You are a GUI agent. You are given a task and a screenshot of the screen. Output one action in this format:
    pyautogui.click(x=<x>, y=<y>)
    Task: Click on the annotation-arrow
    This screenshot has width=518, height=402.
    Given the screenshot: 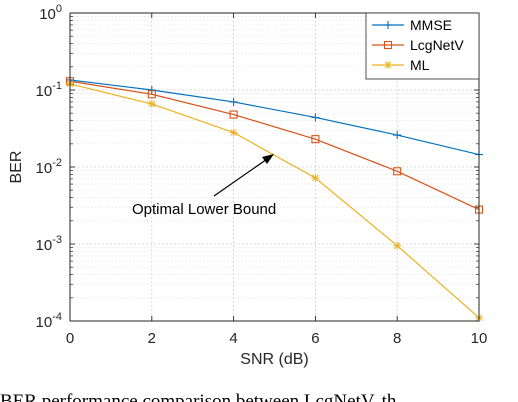 What is the action you would take?
    pyautogui.click(x=242, y=176)
    